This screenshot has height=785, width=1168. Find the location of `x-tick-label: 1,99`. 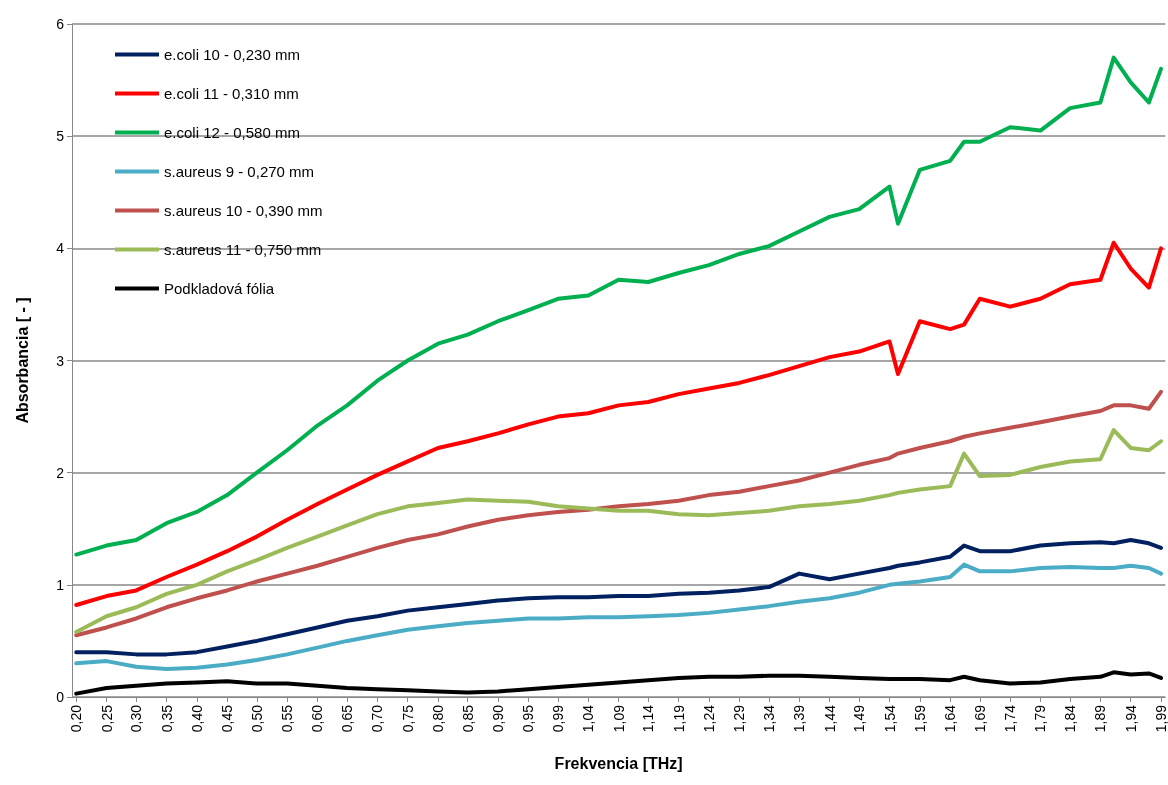

x-tick-label: 1,99 is located at coordinates (1160, 718).